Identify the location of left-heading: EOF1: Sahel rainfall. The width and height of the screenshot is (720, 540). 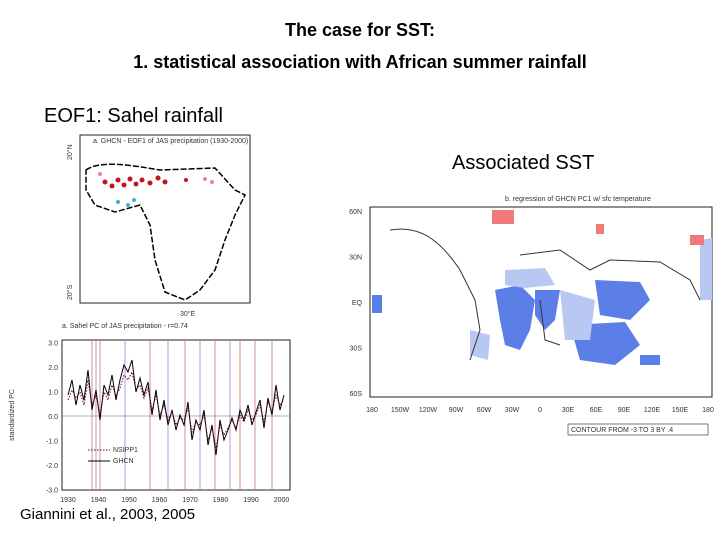
(133, 116).